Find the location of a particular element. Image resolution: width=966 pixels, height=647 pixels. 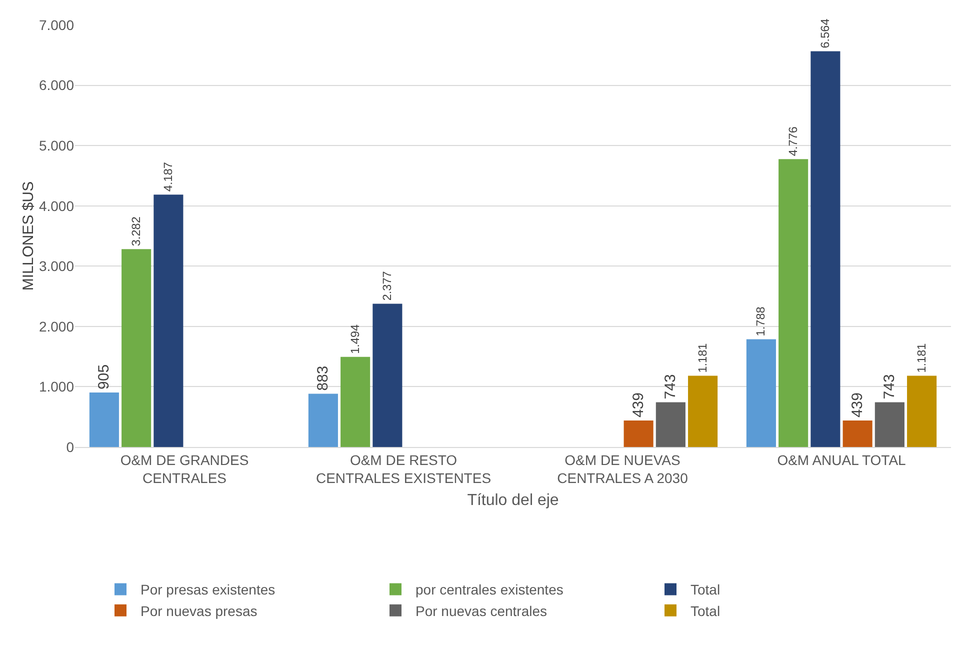

y-tick-label: 5.000 is located at coordinates (56, 145).